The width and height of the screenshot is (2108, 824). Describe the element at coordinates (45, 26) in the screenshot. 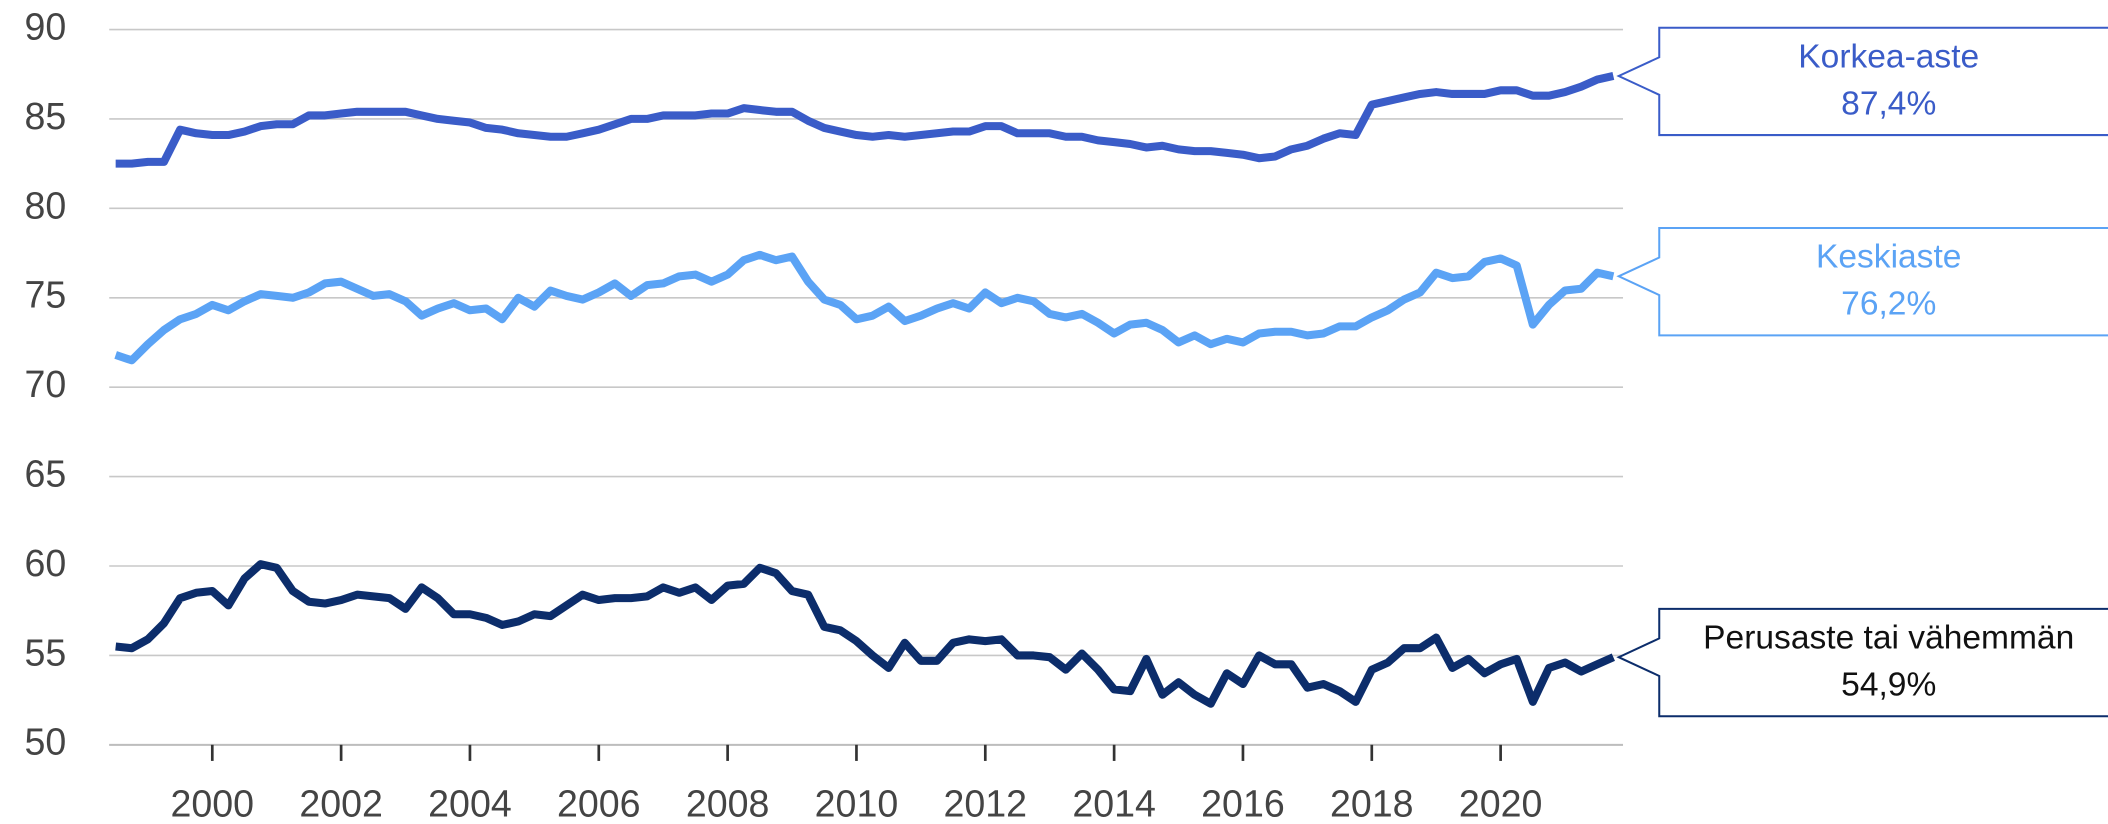

I see `y-tick-label: 90` at that location.